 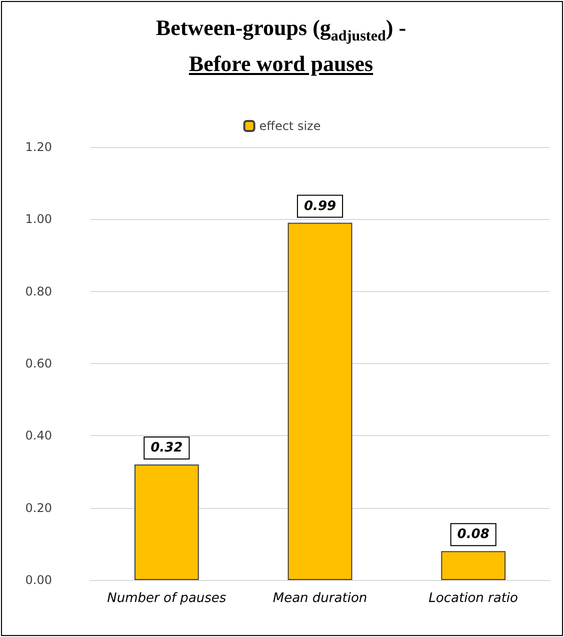 I want to click on y-tick-label: 0.60, so click(x=38, y=363).